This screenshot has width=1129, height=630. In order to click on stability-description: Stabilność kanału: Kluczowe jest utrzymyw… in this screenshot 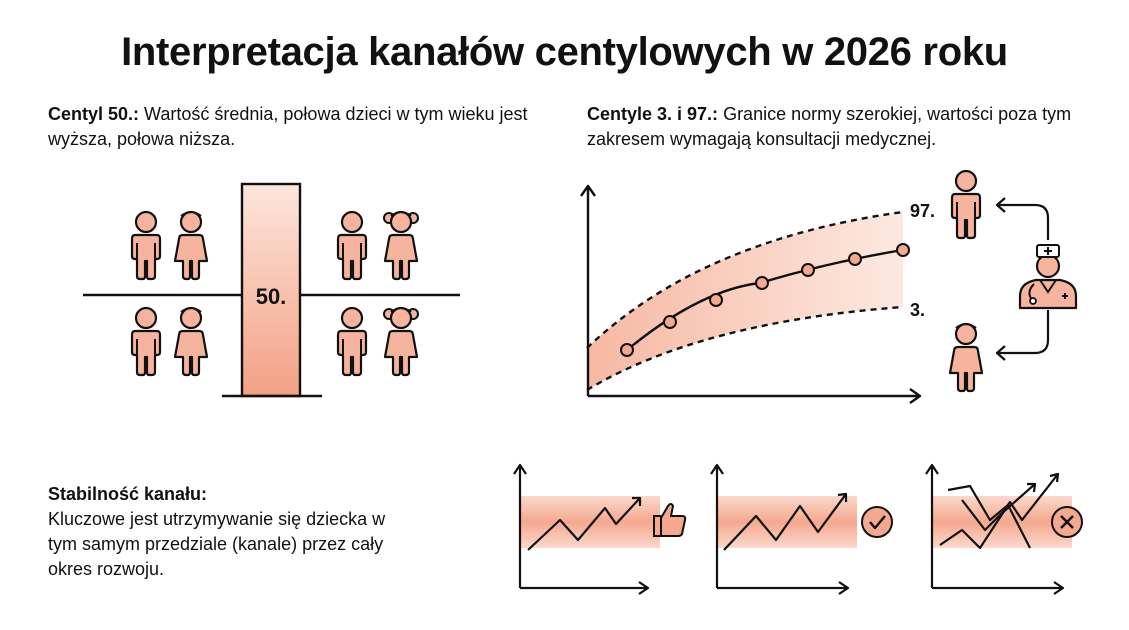, I will do `click(228, 532)`.